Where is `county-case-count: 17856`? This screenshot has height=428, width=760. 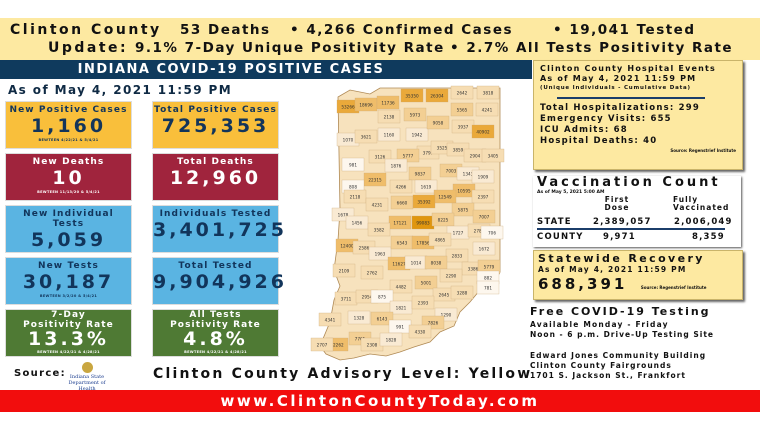
county-case-count: 17856 is located at coordinates (423, 243).